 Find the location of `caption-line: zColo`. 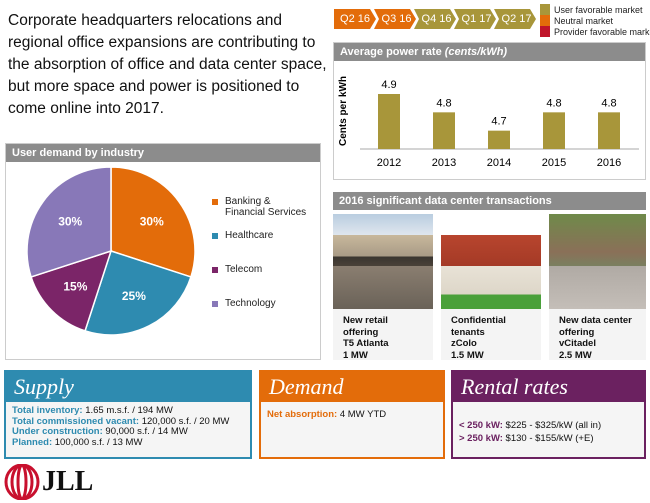

caption-line: zColo is located at coordinates (464, 343).